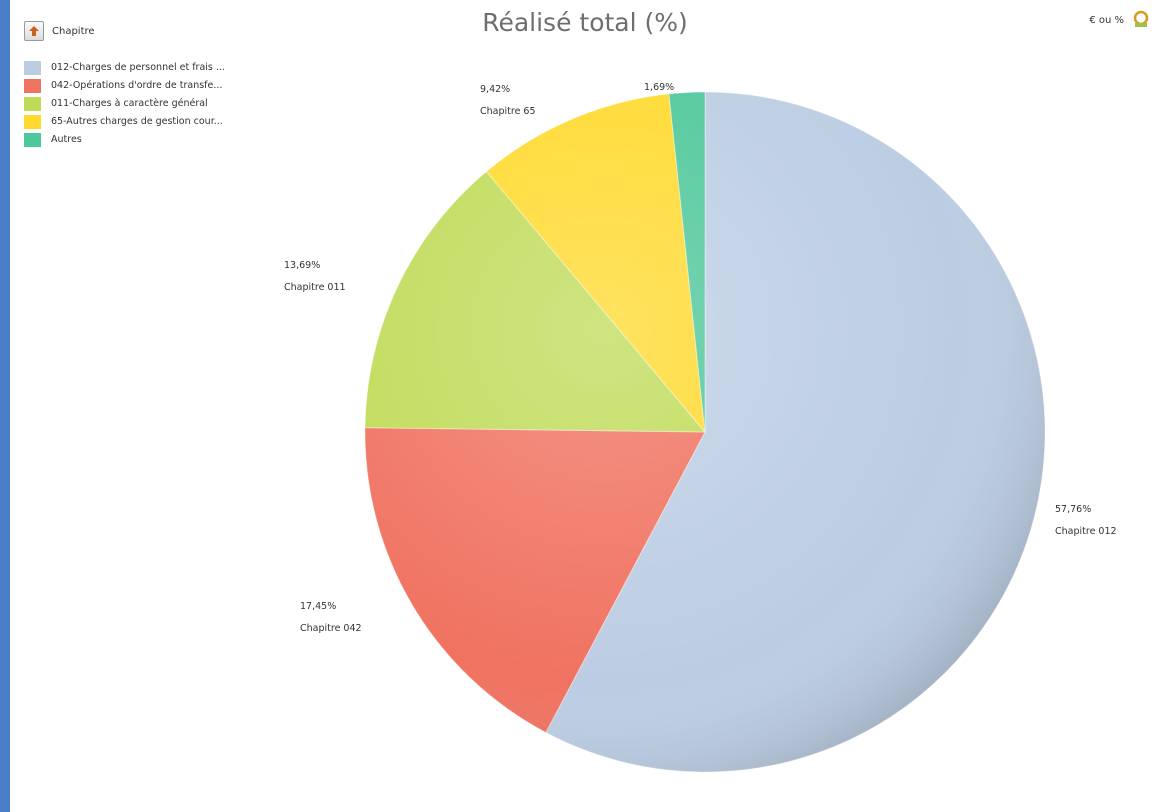 Image resolution: width=1160 pixels, height=812 pixels. I want to click on slice-category-label: Chapitre 042, so click(331, 628).